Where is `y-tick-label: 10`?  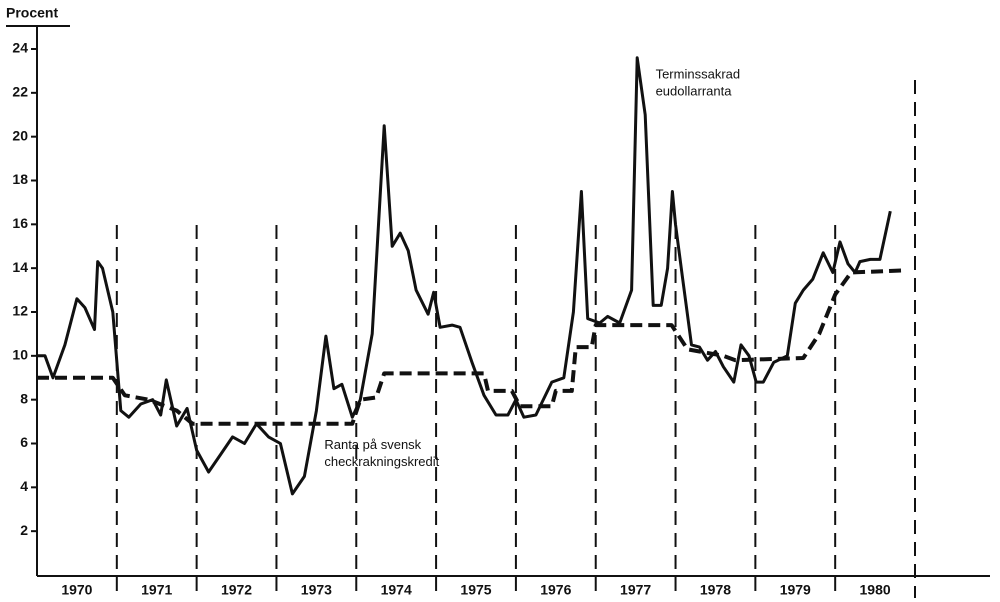 y-tick-label: 10 is located at coordinates (20, 355).